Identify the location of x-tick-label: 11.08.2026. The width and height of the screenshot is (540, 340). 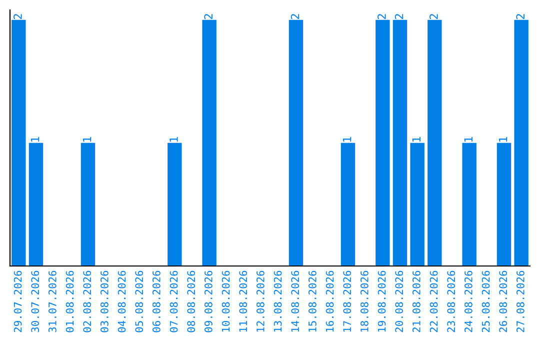
(243, 301).